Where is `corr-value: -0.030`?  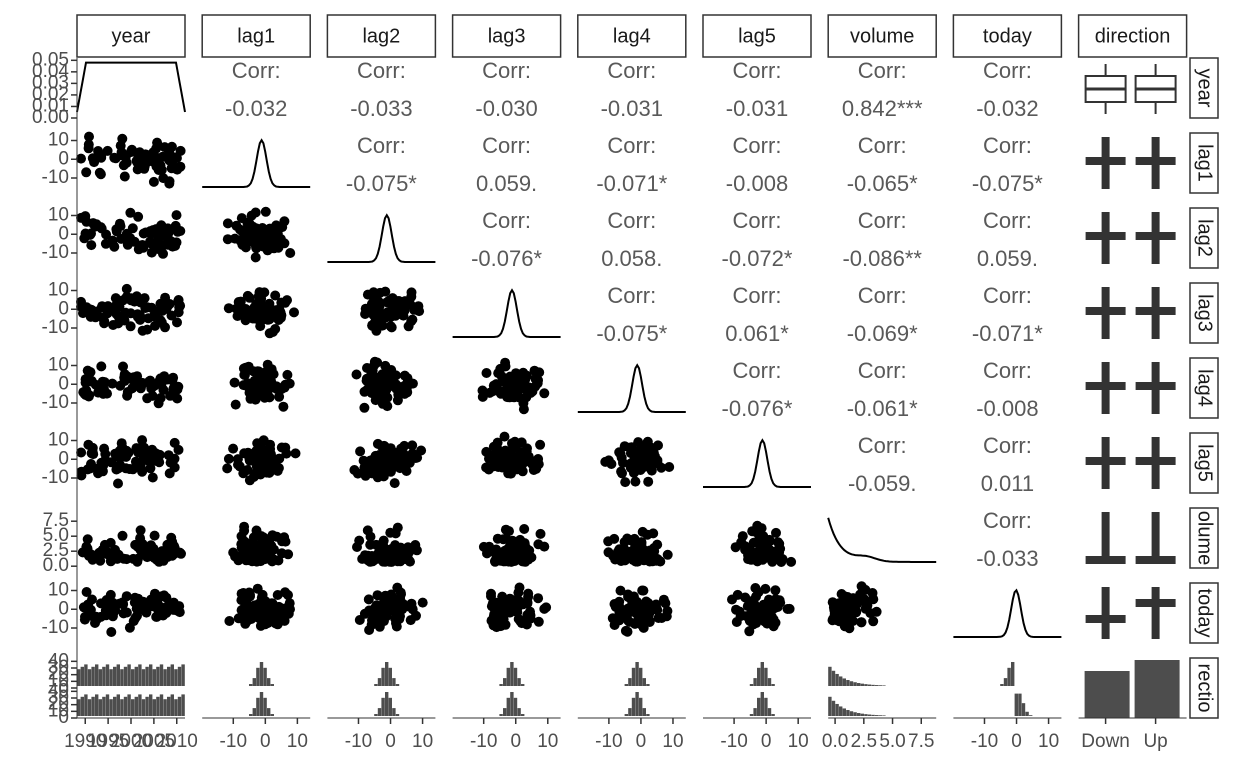 corr-value: -0.030 is located at coordinates (506, 108).